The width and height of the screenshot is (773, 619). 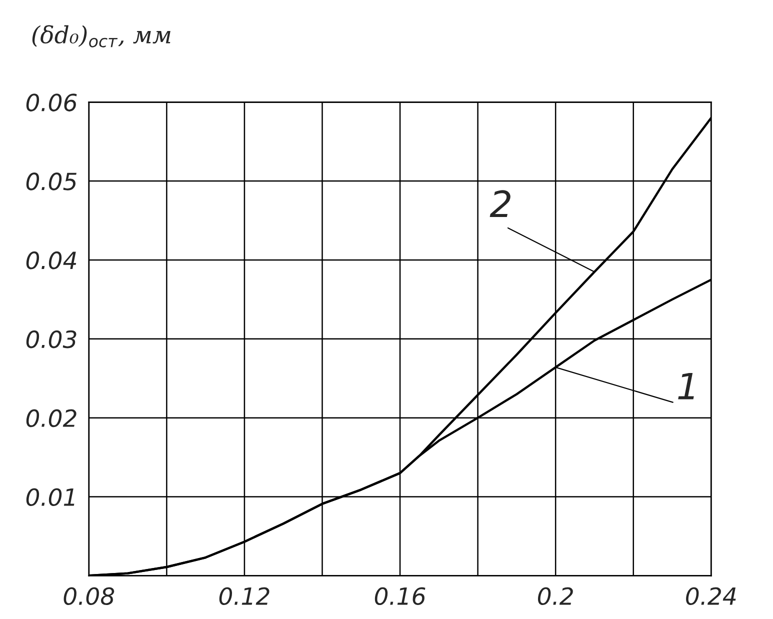 What do you see at coordinates (711, 596) in the screenshot?
I see `x-tick-label: 0.24` at bounding box center [711, 596].